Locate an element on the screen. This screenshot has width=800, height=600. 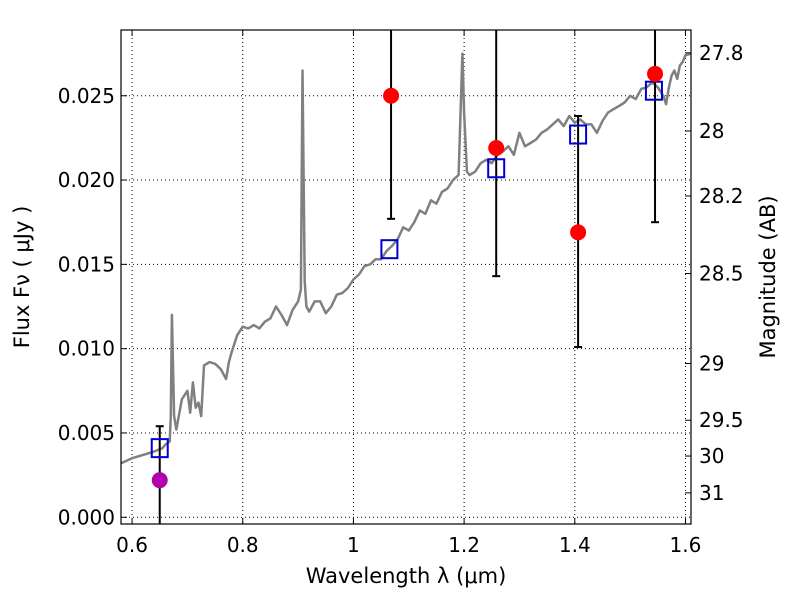
magnitude-tick-label: 28.2 is located at coordinates (721, 196).